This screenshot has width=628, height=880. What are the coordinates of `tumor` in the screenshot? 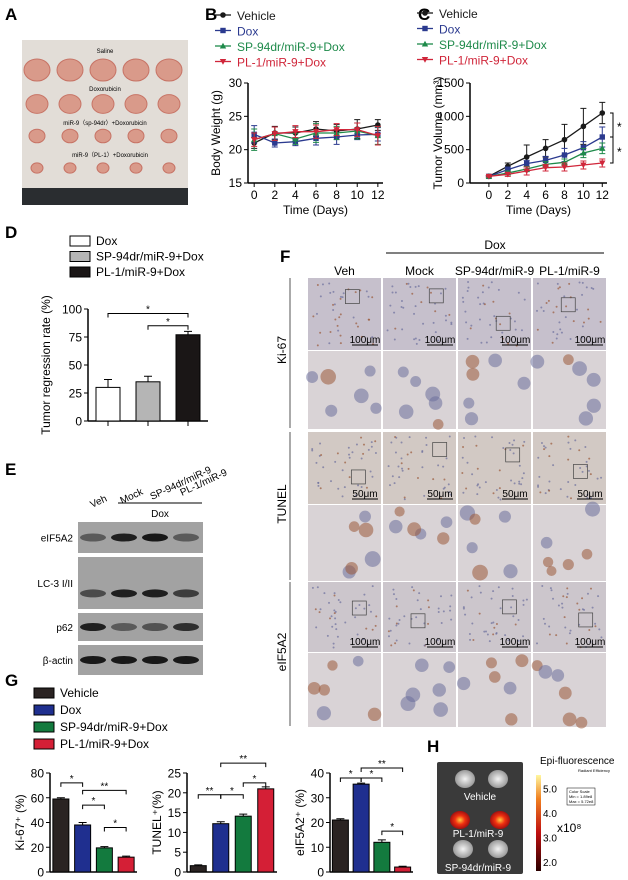 It's located at (136, 70).